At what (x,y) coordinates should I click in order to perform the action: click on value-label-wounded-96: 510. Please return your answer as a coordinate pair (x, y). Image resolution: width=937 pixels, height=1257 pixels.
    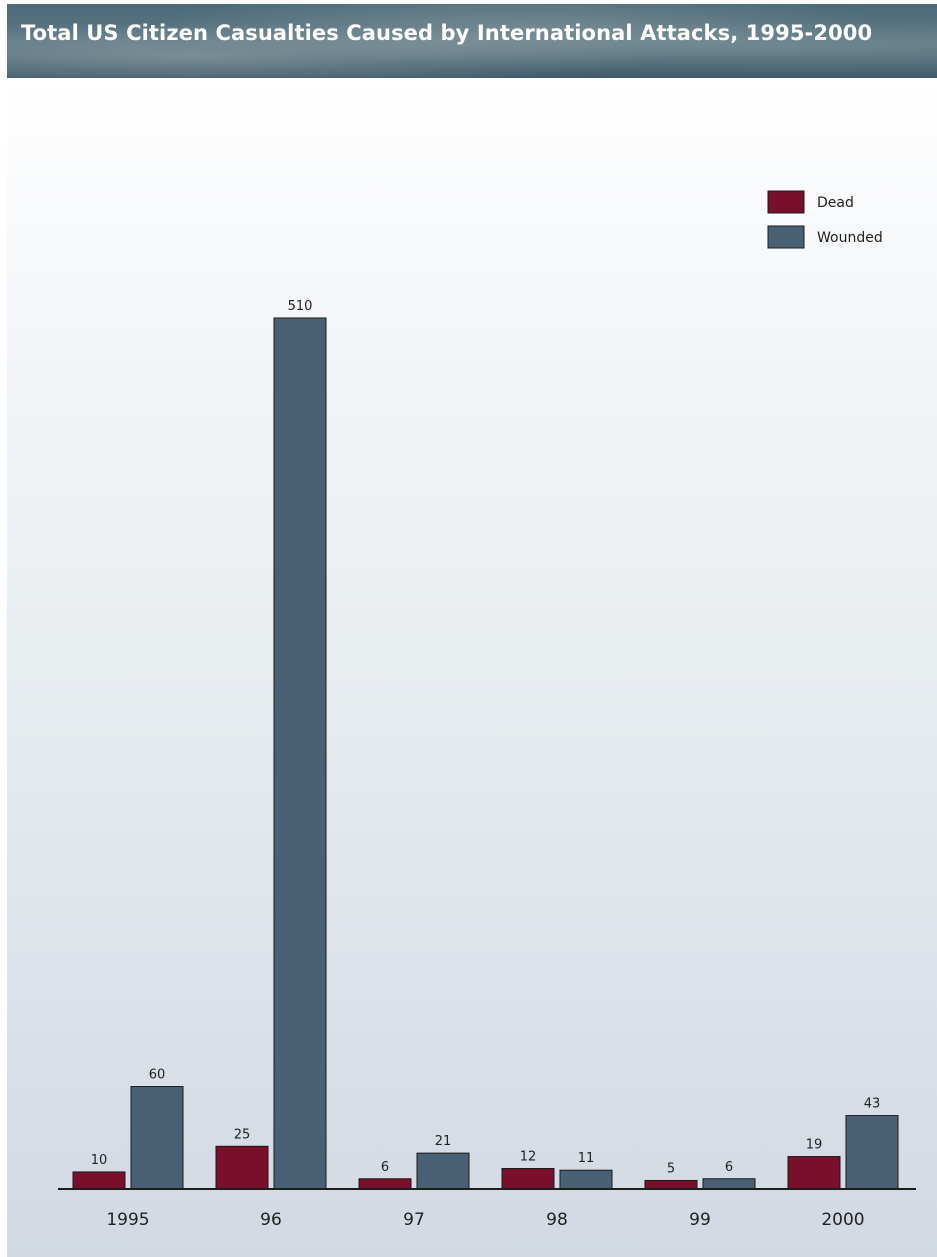
    Looking at the image, I should click on (300, 306).